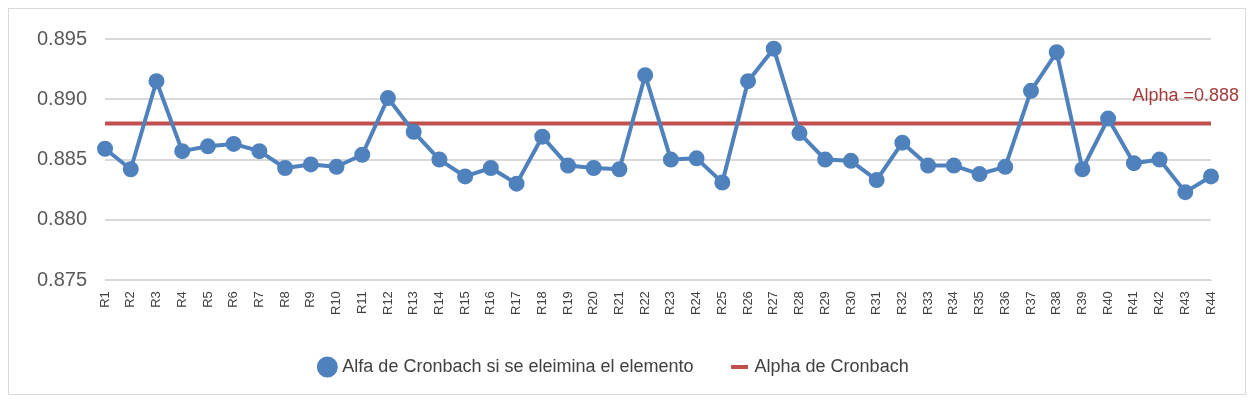 This screenshot has height=403, width=1254. Describe the element at coordinates (310, 299) in the screenshot. I see `x-tick-label: R9` at that location.